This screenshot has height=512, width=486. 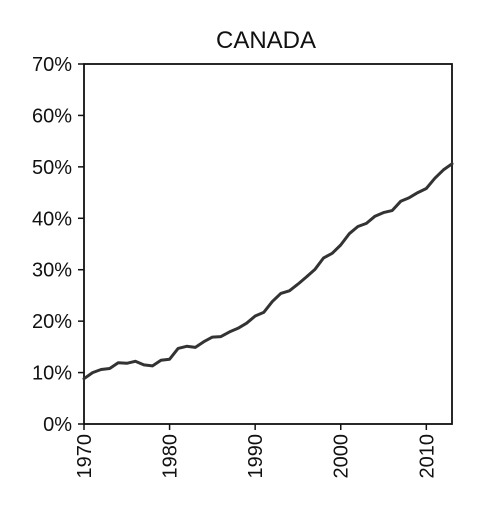 I want to click on y-tick-label: 30%, so click(x=52, y=271).